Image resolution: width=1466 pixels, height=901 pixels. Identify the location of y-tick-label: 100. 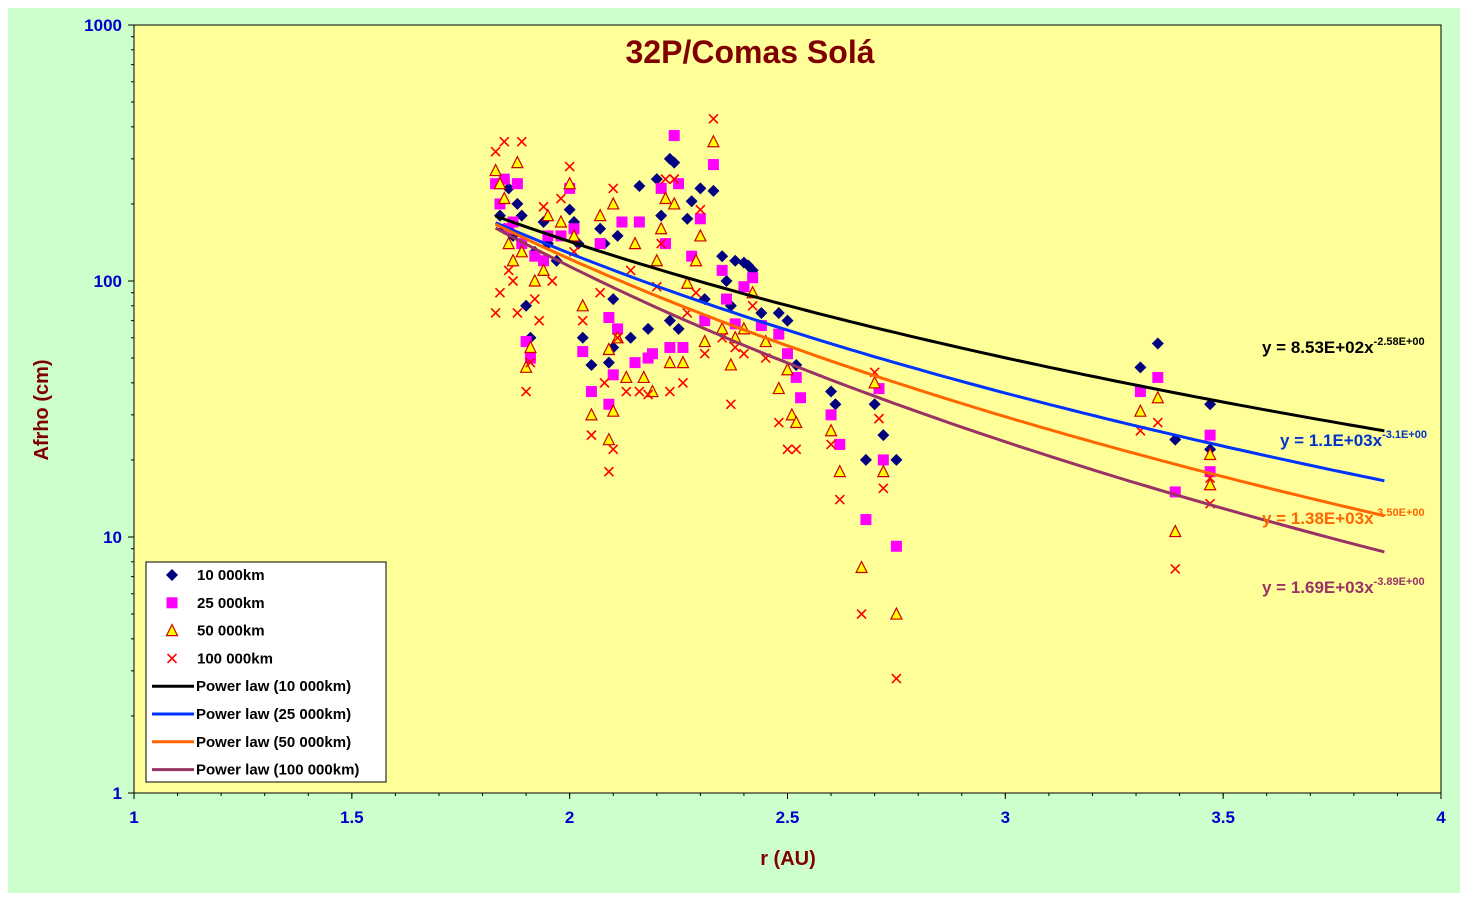
(108, 281).